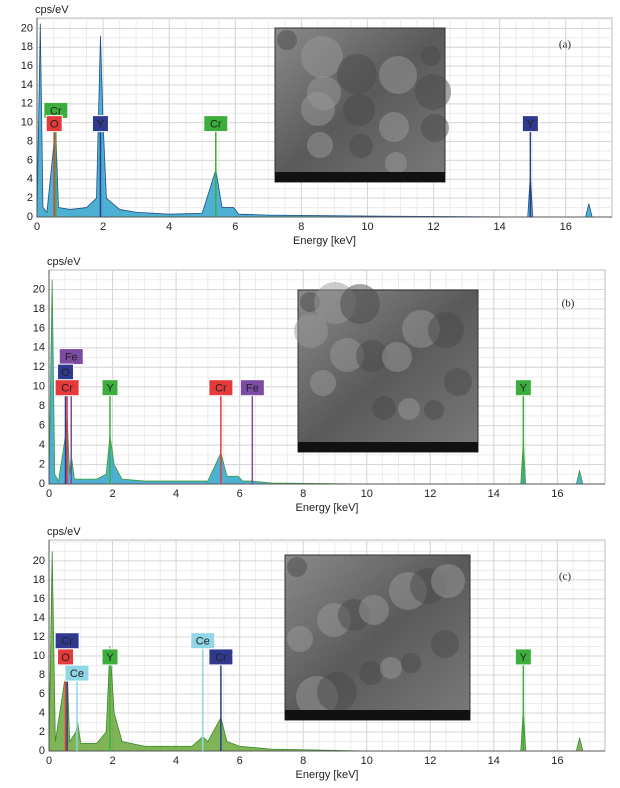  I want to click on y-tick-label: 10, so click(39, 656).